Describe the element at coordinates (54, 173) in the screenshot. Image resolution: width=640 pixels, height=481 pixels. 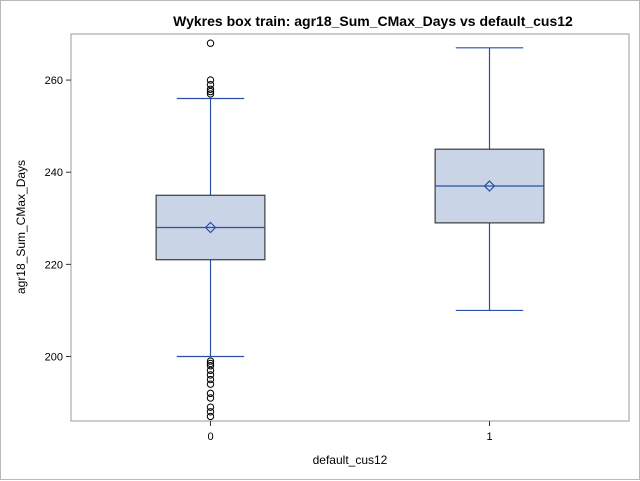
I see `y-tick-label-240: 240` at that location.